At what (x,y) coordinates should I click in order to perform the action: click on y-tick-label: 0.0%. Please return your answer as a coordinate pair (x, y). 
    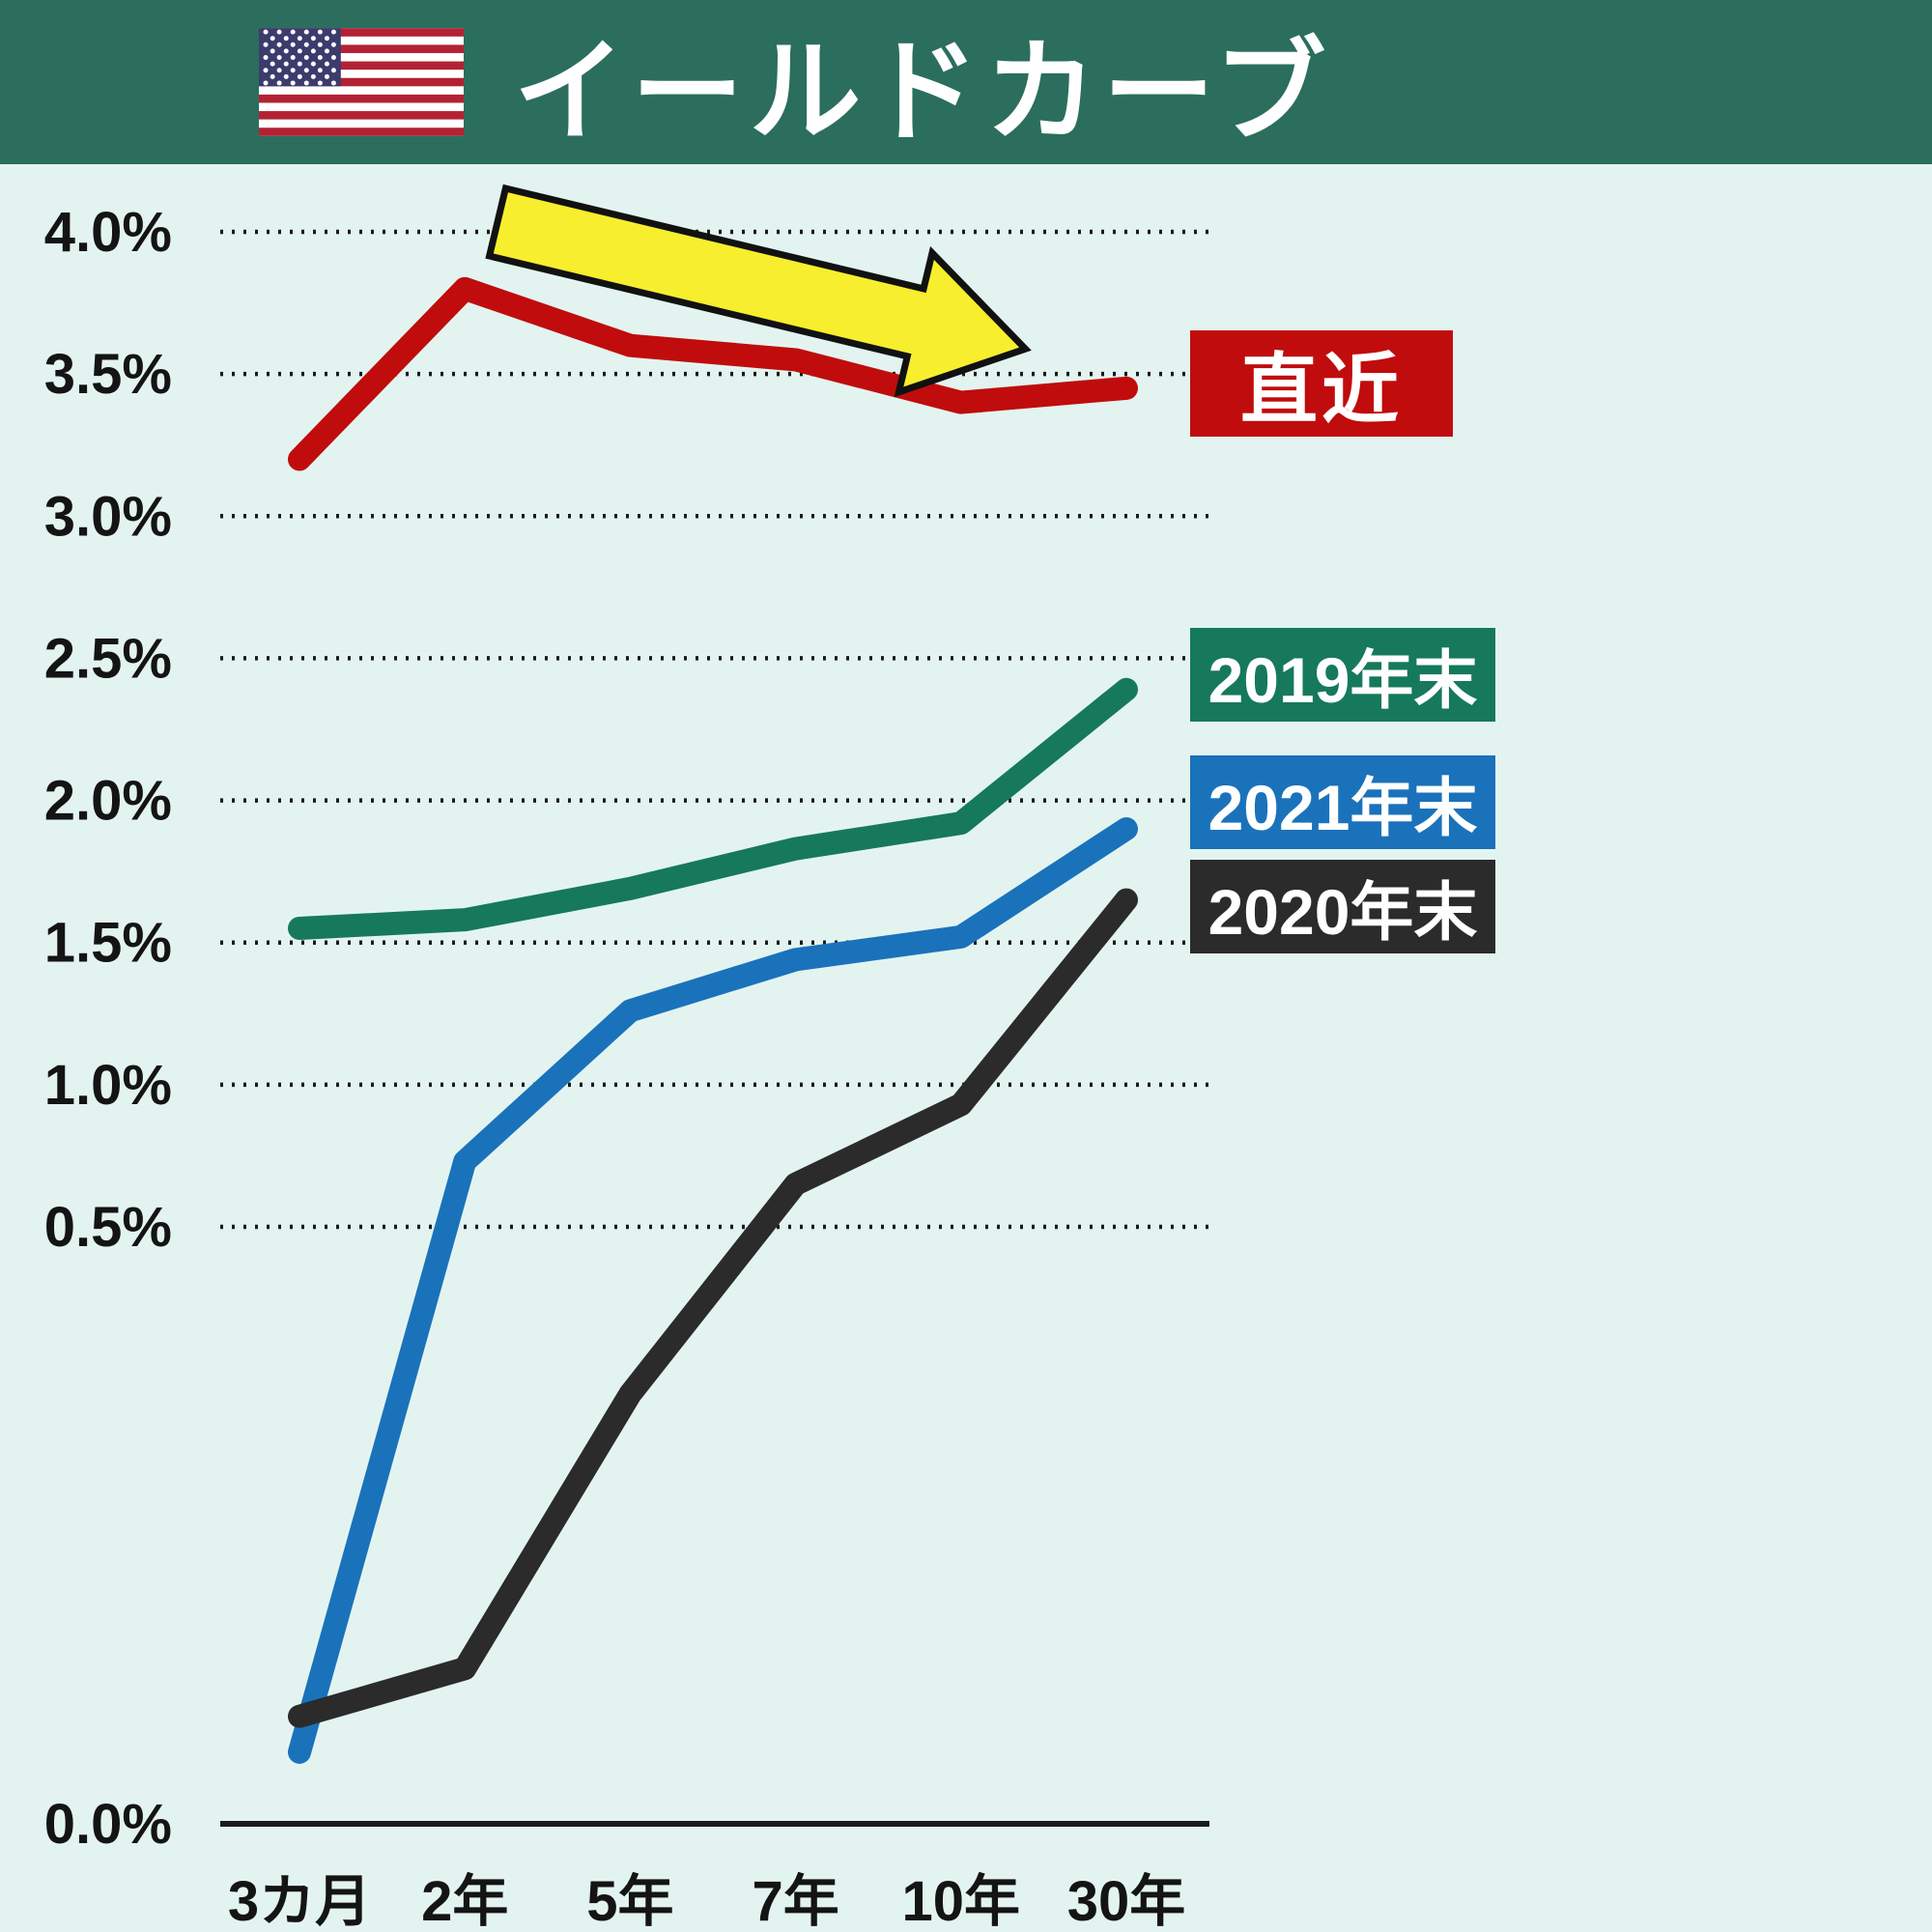
    Looking at the image, I should click on (108, 1824).